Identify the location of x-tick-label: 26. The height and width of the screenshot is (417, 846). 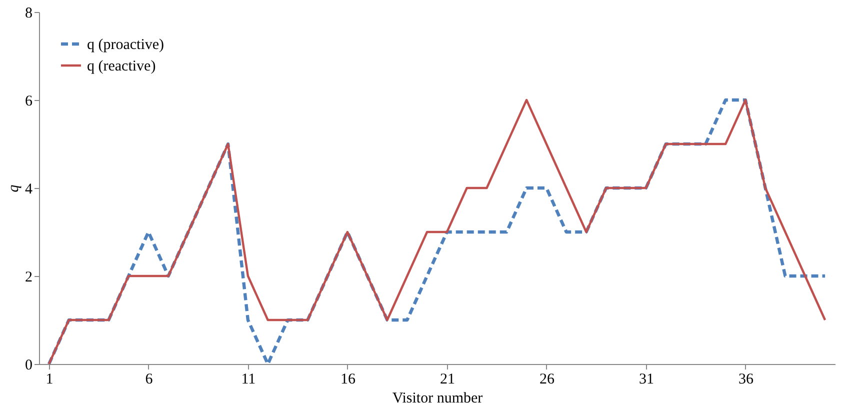
(547, 380).